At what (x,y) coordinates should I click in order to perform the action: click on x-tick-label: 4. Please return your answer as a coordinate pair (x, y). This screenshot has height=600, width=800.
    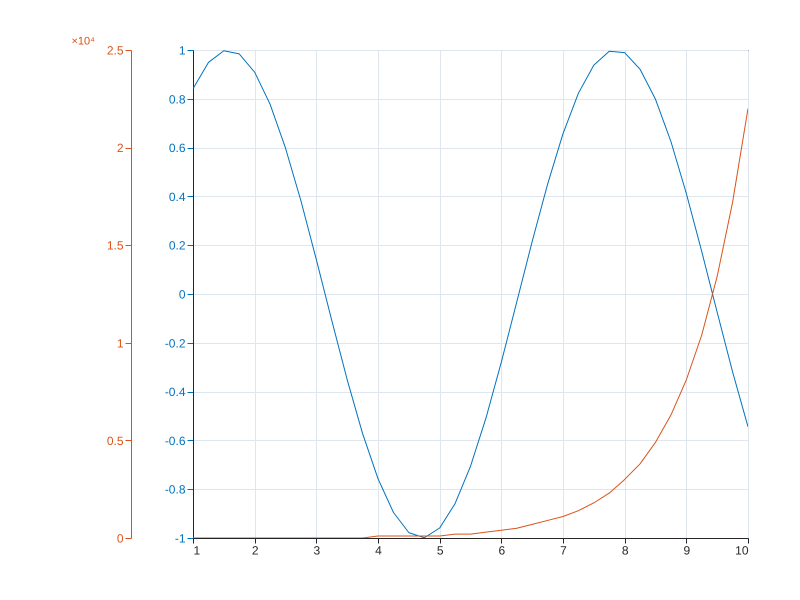
    Looking at the image, I should click on (378, 551).